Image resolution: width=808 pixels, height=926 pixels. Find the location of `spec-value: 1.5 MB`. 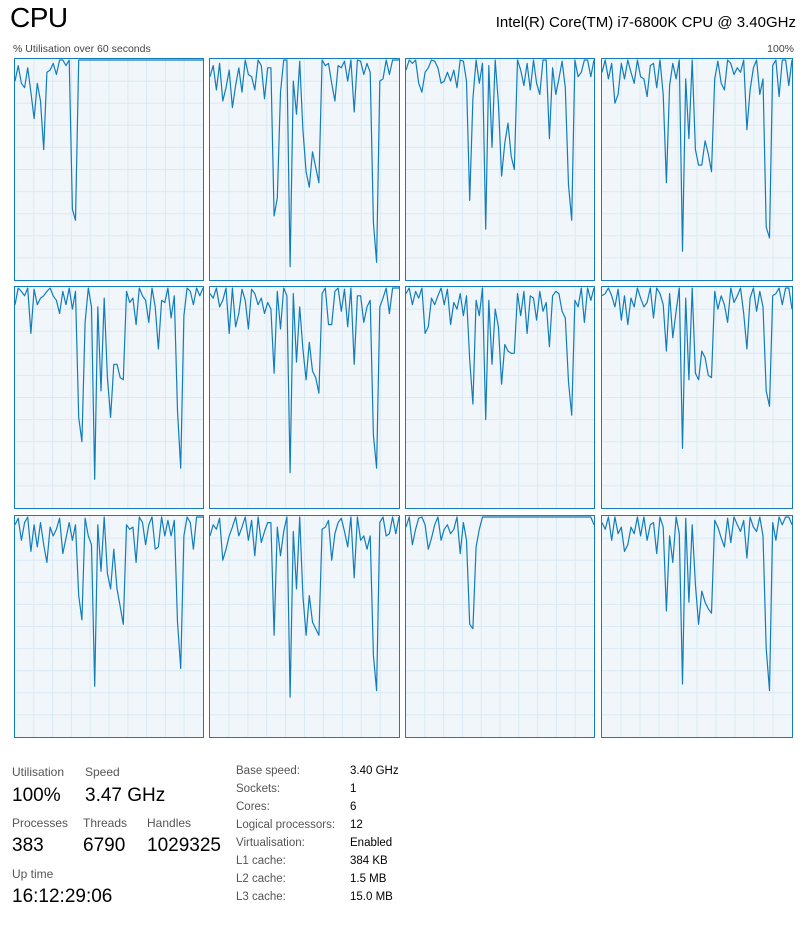

spec-value: 1.5 MB is located at coordinates (368, 879).